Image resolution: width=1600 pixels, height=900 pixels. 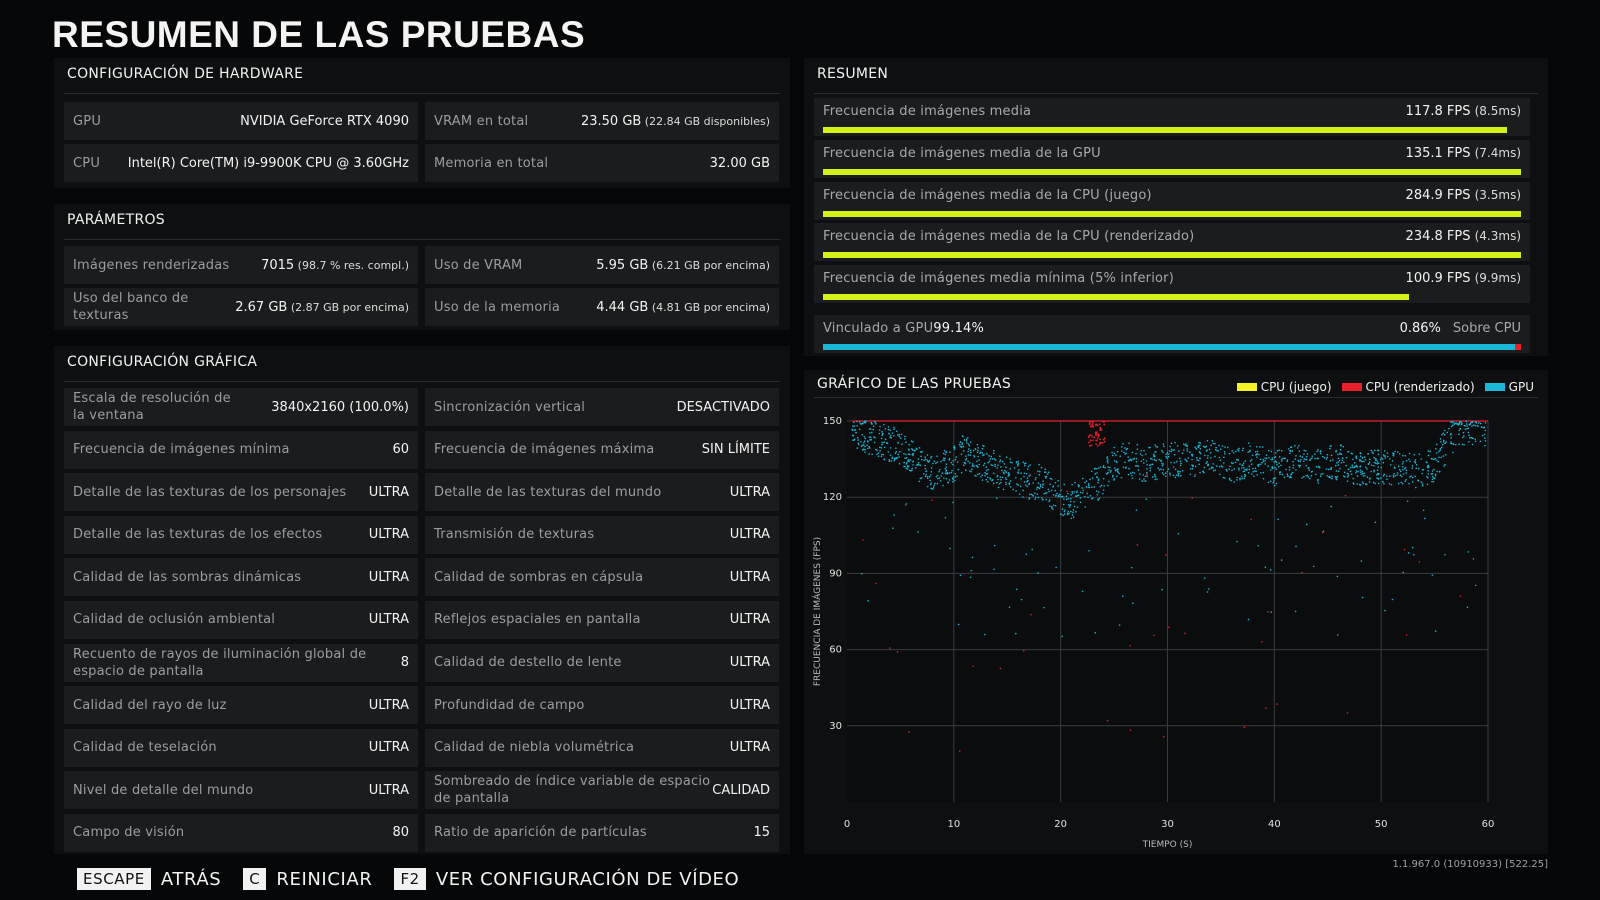 I want to click on back-button: ESCAPE ATRÁS, so click(x=160, y=879).